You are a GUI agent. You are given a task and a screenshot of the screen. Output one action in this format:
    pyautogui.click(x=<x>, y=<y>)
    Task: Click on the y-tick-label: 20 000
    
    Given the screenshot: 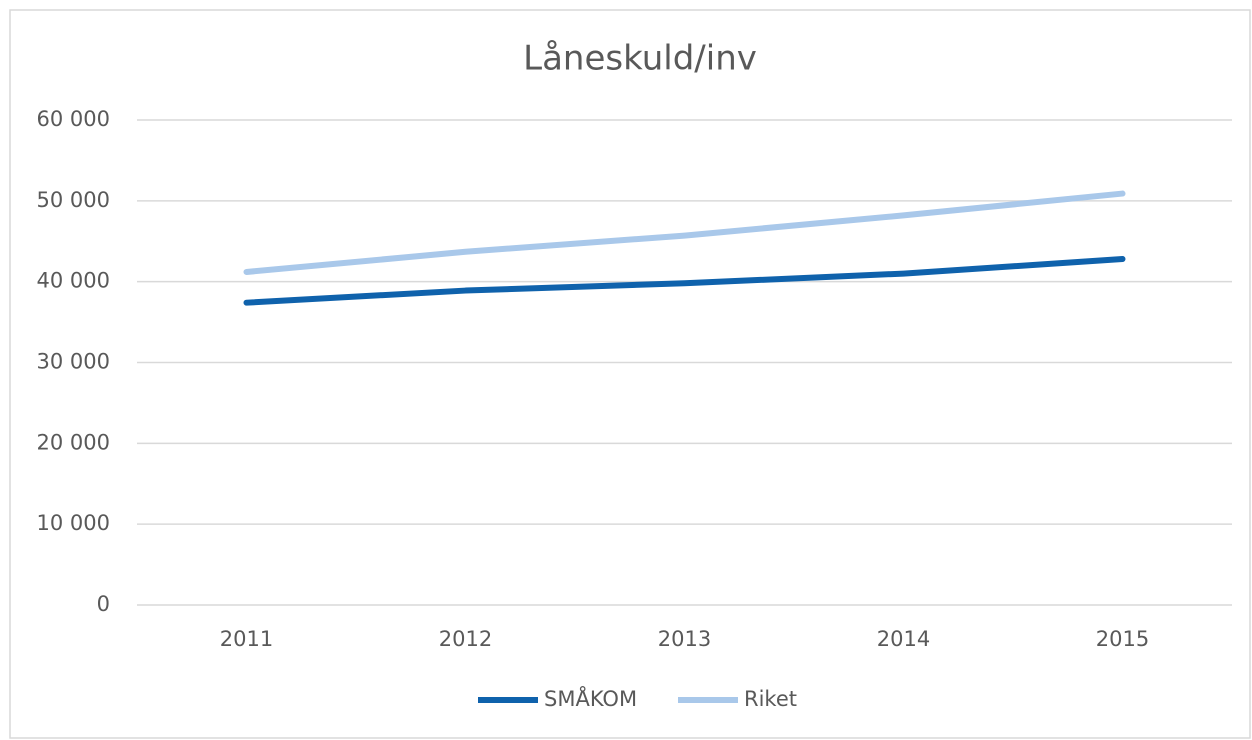 What is the action you would take?
    pyautogui.click(x=73, y=442)
    